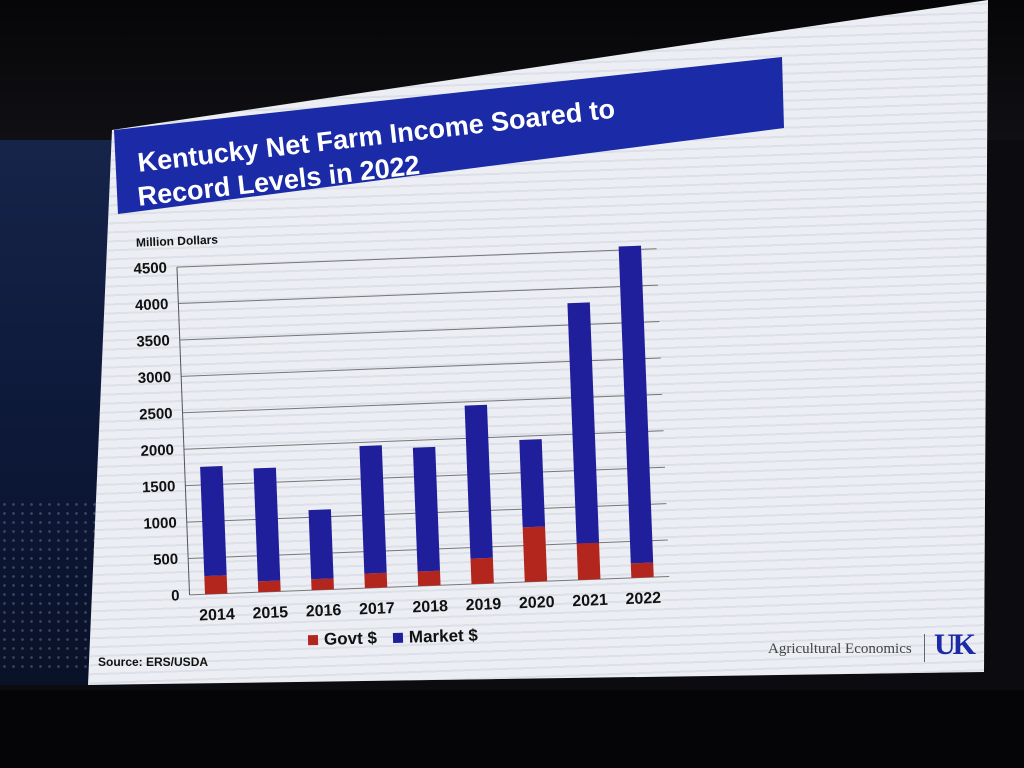 This screenshot has width=1024, height=768. I want to click on x-tick-label: 2014, so click(217, 615).